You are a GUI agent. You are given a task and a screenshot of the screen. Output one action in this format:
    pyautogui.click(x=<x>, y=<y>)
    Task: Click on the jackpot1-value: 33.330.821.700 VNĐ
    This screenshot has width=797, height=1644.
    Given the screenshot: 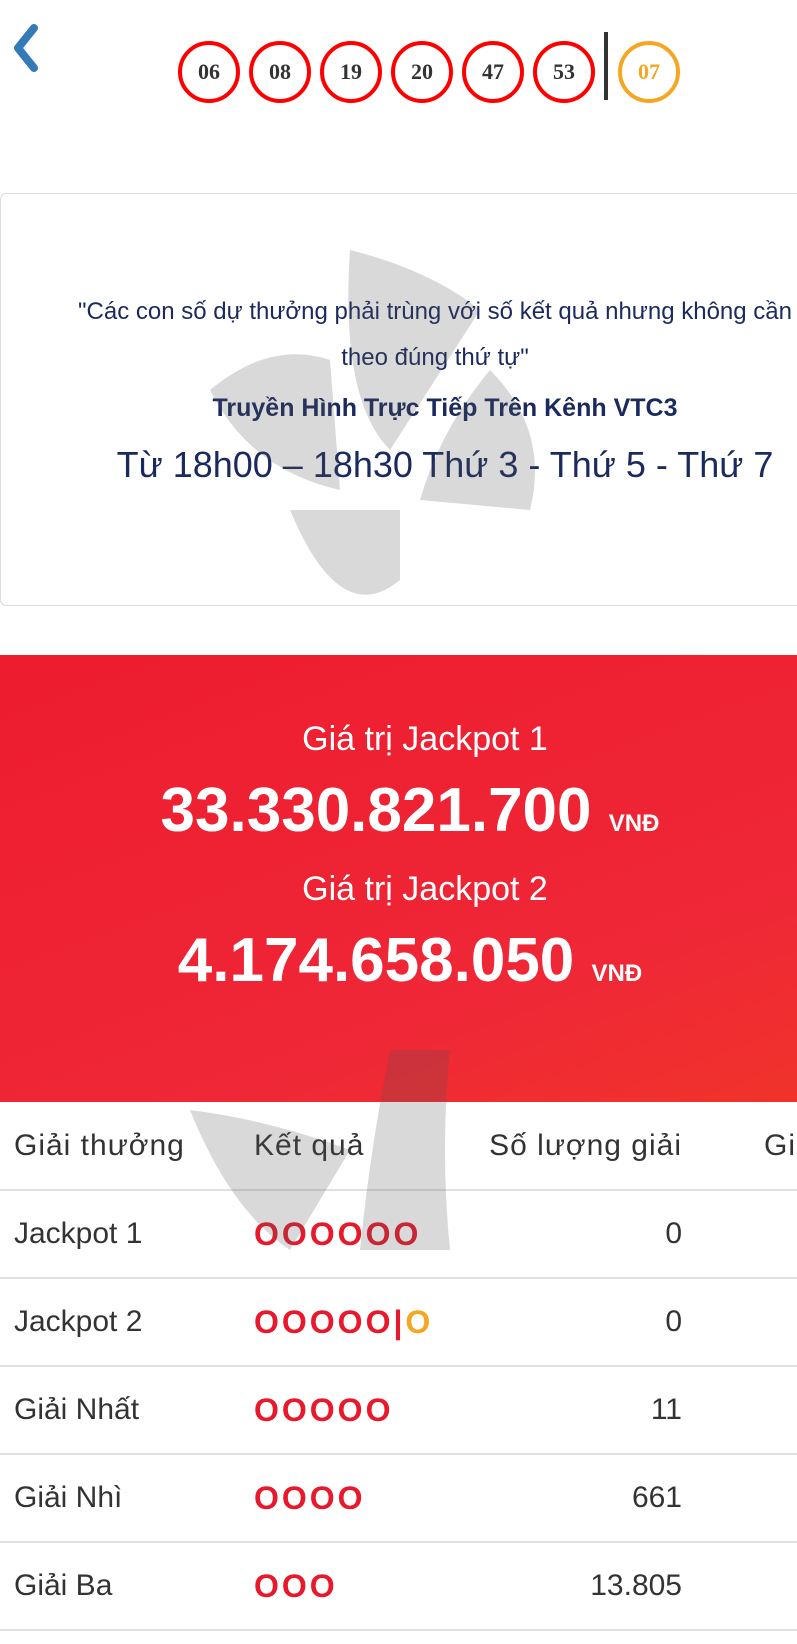 What is the action you would take?
    pyautogui.click(x=410, y=810)
    